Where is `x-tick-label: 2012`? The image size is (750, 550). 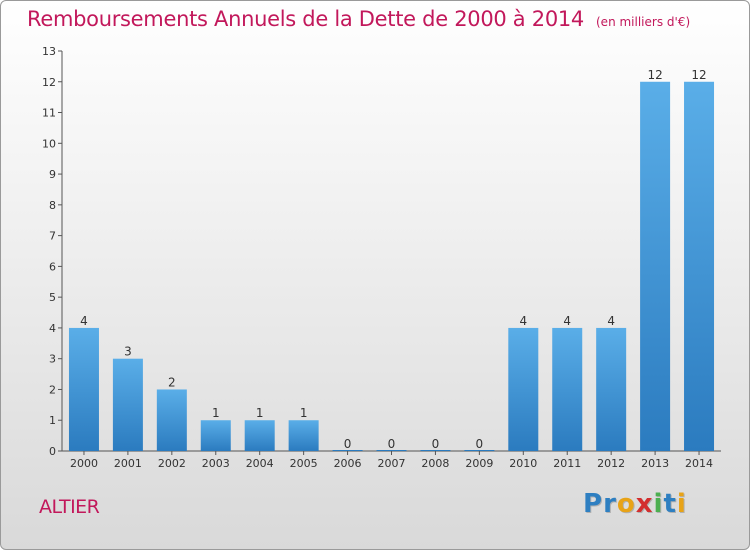 x-tick-label: 2012 is located at coordinates (611, 463).